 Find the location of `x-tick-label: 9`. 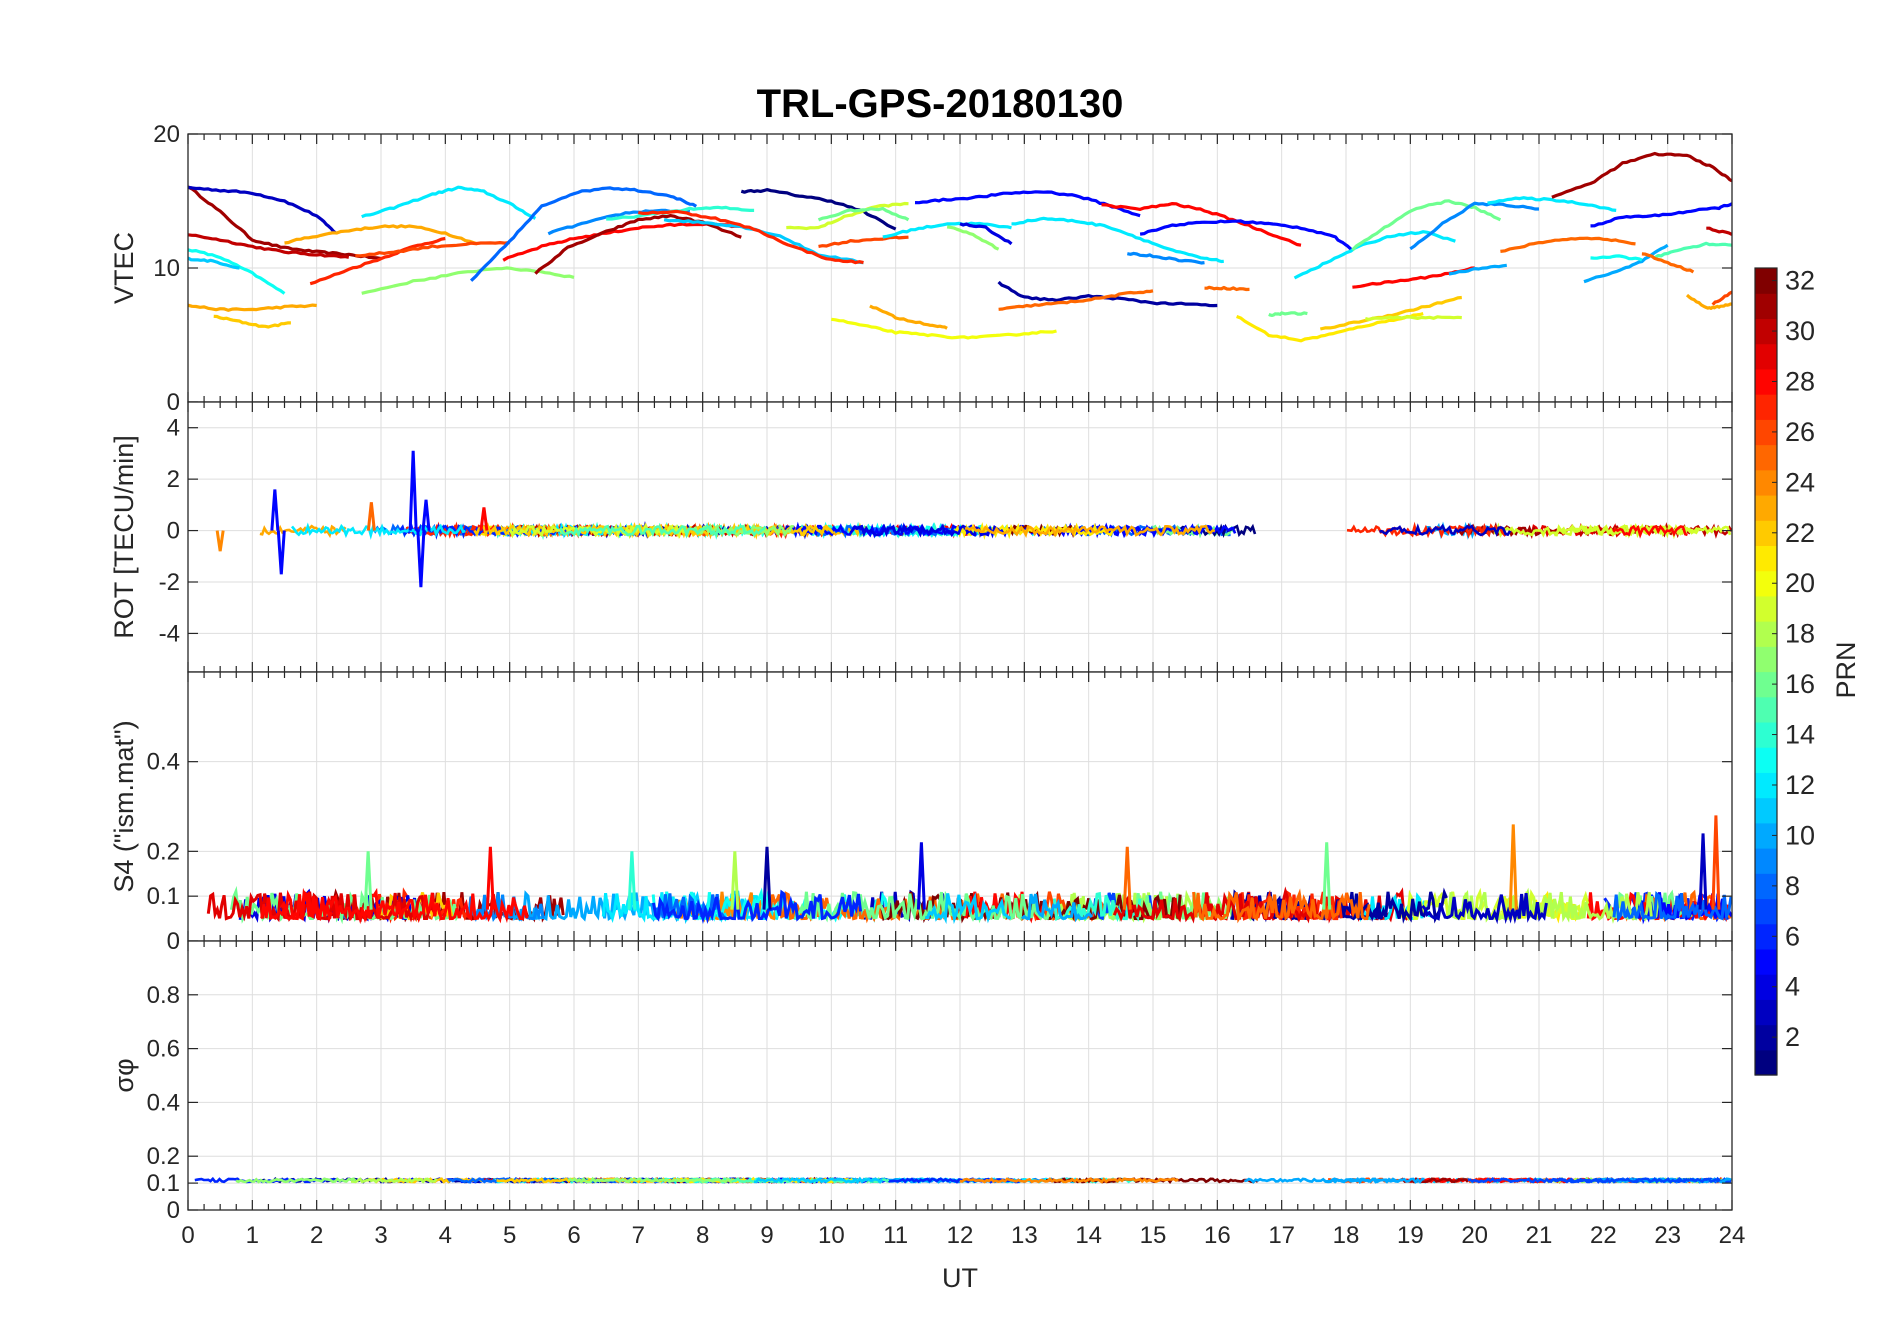

x-tick-label: 9 is located at coordinates (766, 1235).